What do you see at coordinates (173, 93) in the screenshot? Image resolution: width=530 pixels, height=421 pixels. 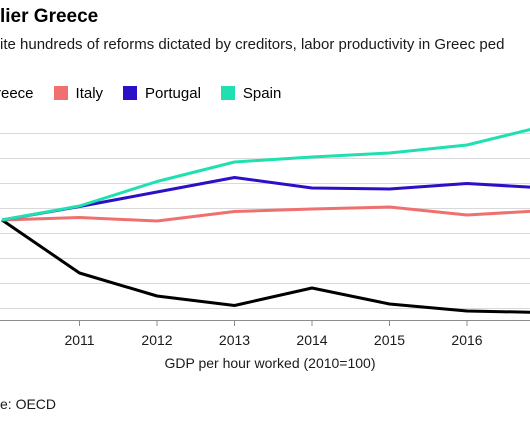 I see `legend-label-portugal: Portugal` at bounding box center [173, 93].